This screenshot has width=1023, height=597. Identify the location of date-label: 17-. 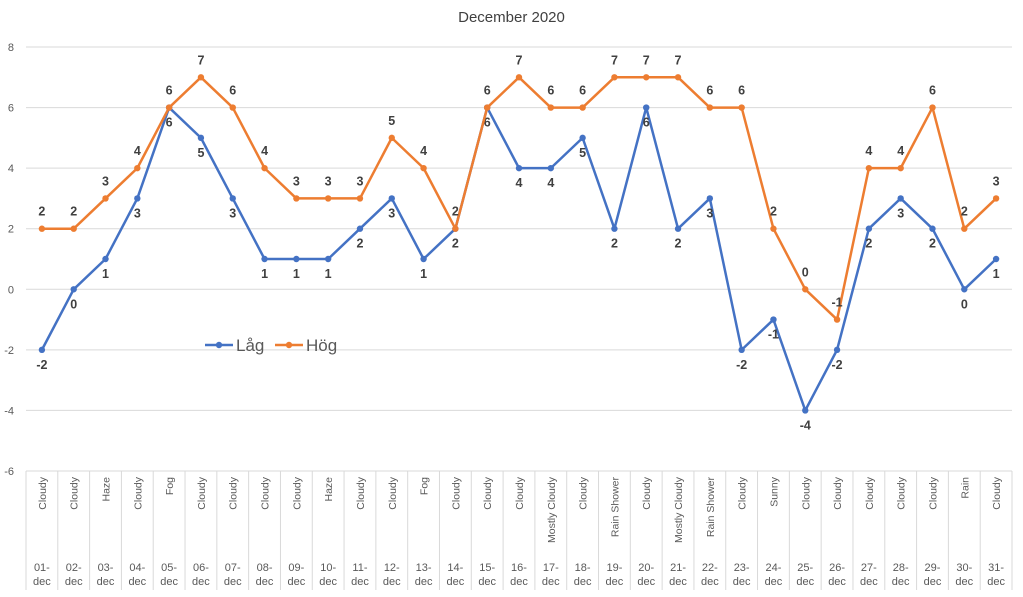
(551, 568).